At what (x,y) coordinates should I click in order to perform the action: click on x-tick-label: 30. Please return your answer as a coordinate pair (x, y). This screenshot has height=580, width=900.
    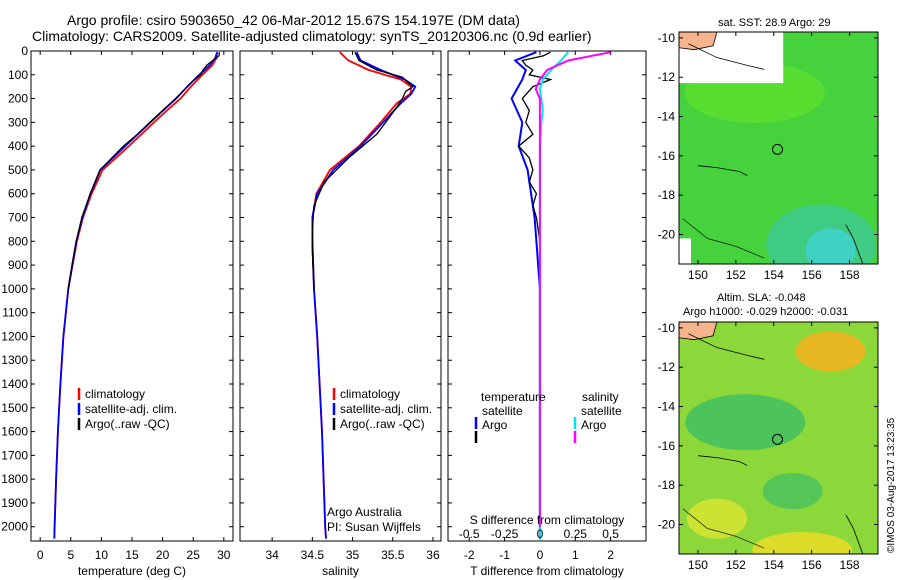
    Looking at the image, I should click on (224, 555).